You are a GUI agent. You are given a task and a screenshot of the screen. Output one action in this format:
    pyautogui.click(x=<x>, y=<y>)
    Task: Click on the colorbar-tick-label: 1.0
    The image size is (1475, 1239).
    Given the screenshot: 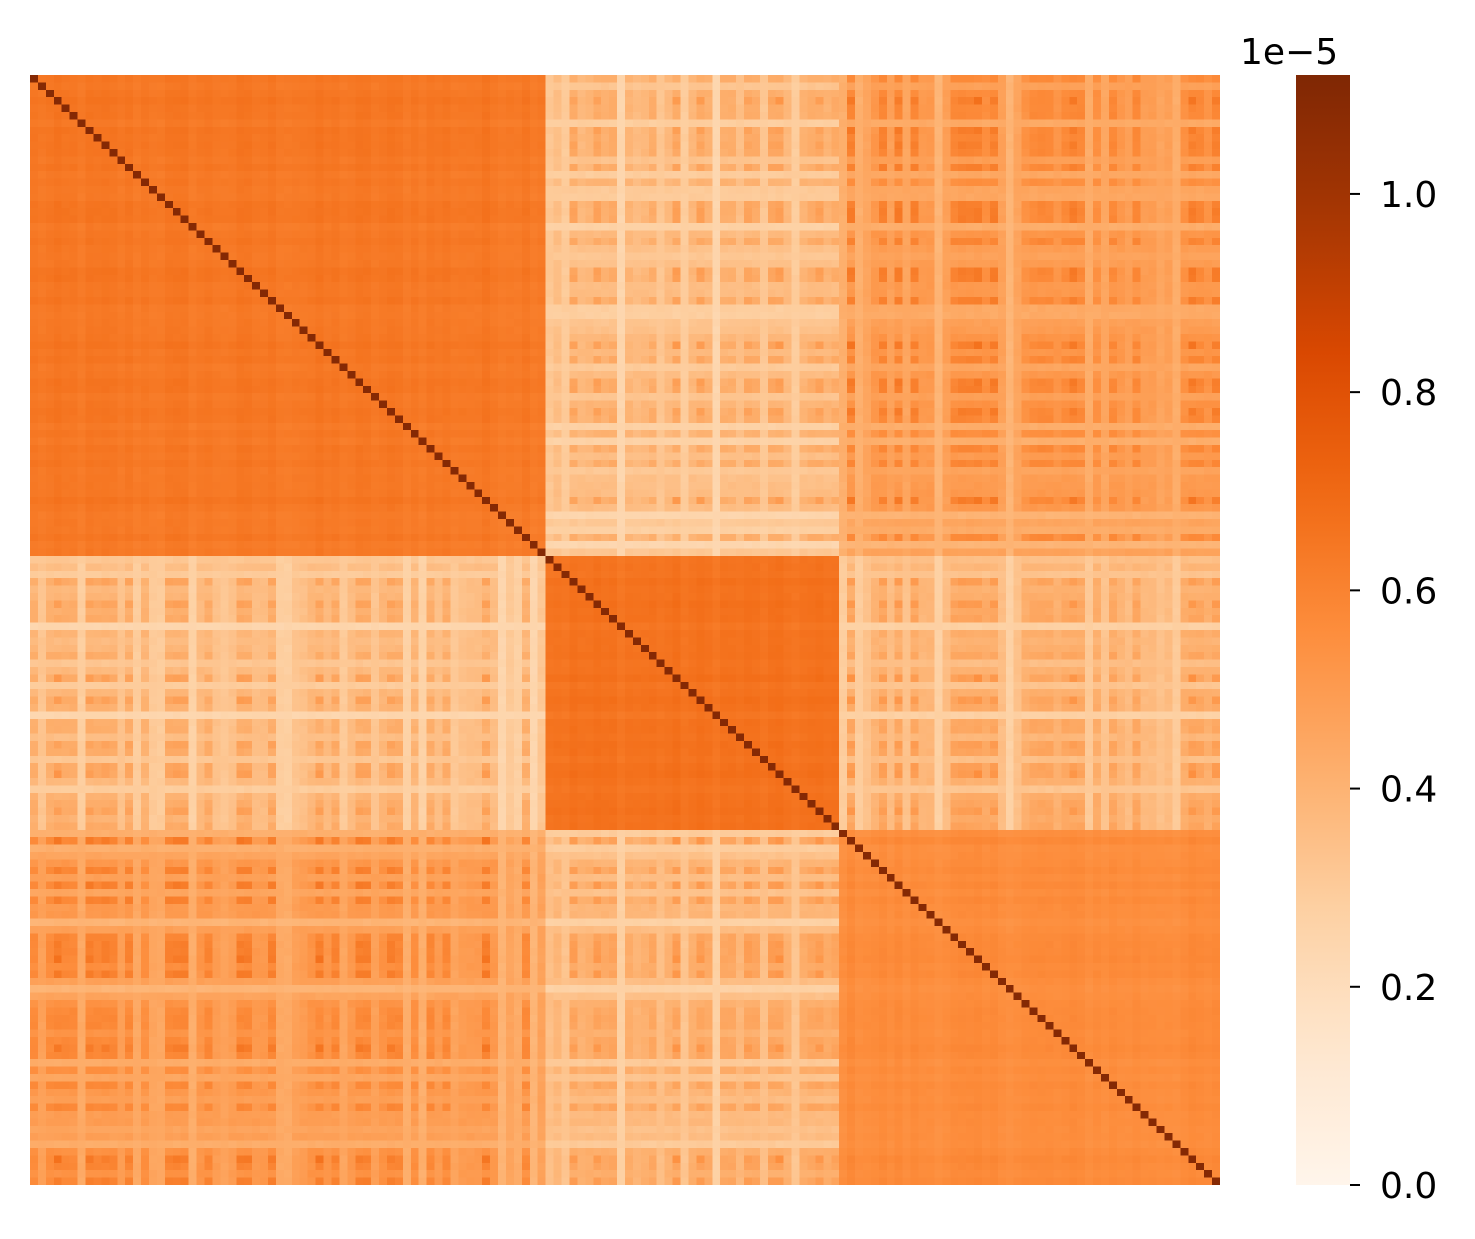 What is the action you would take?
    pyautogui.click(x=1408, y=195)
    